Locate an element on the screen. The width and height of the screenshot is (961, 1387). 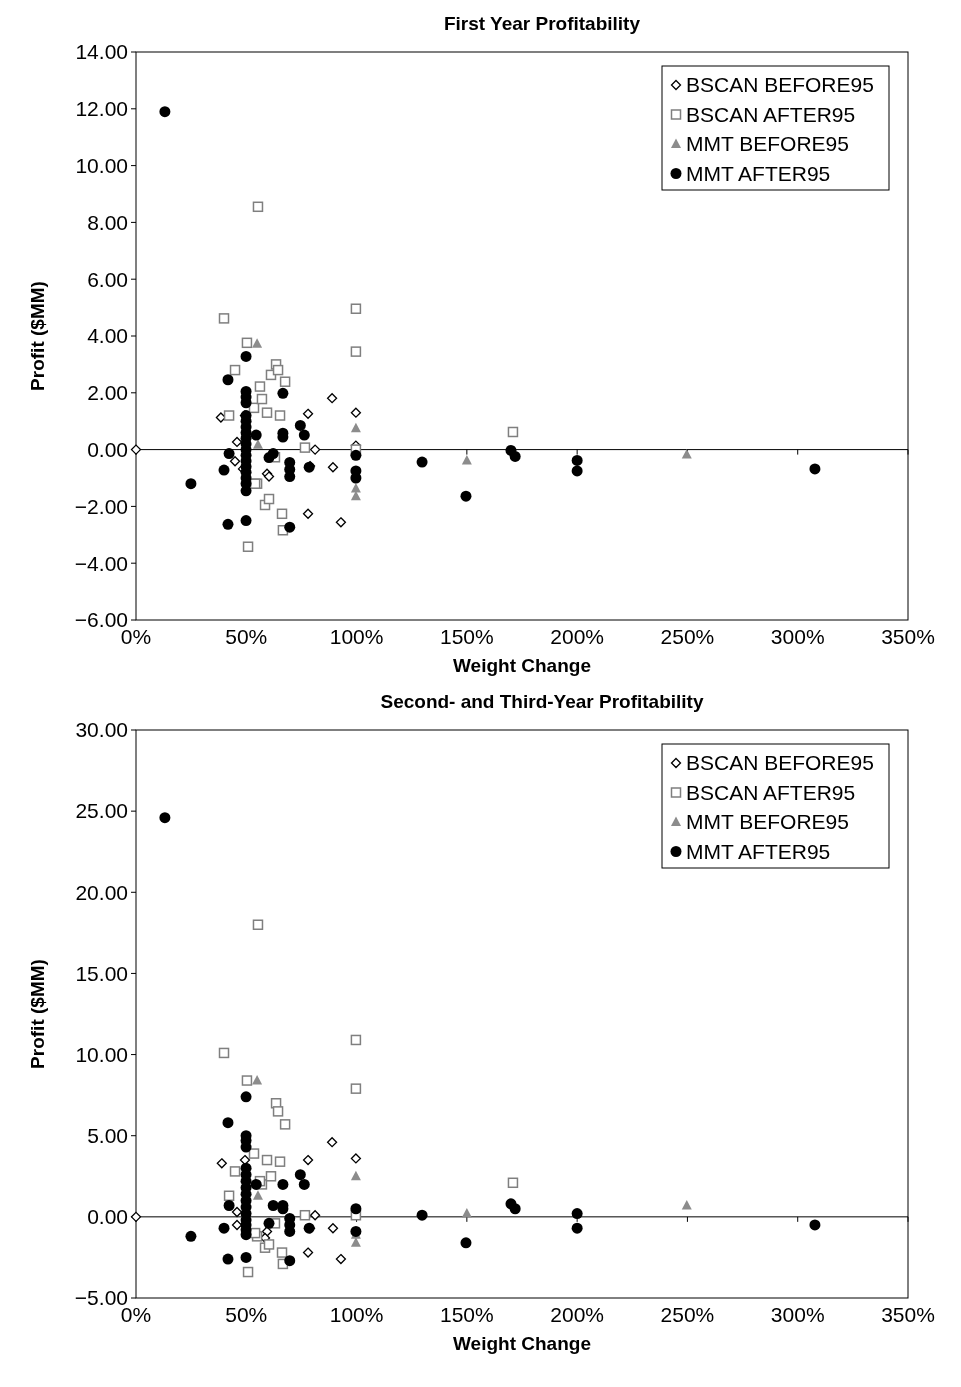
y-tick-label: 2.00 is located at coordinates (107, 393).